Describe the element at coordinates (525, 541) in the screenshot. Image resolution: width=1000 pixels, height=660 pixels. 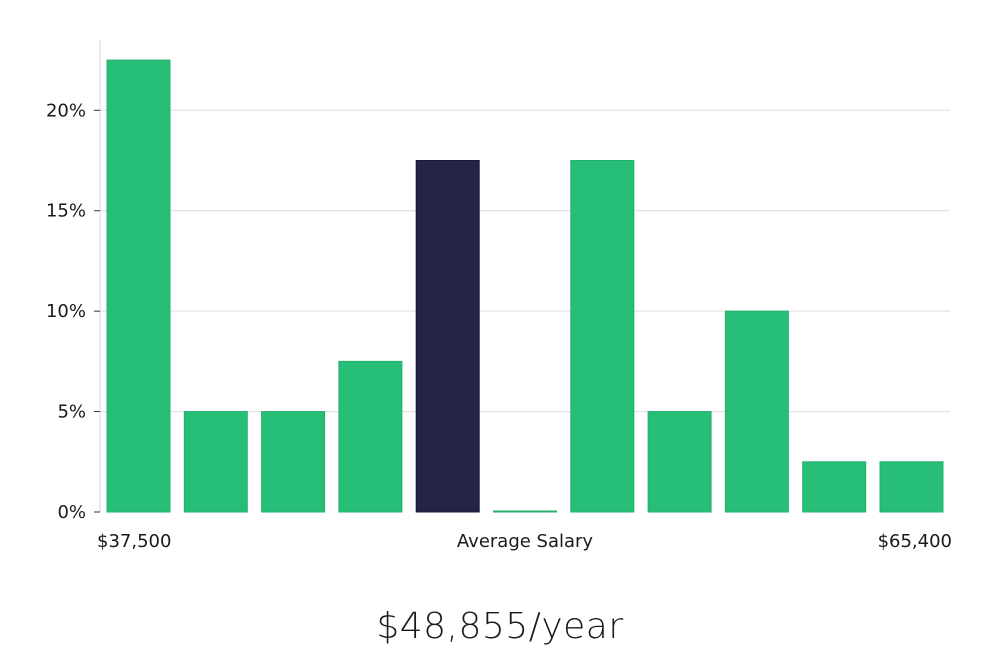
I see `x-axis-title: Average Salary` at that location.